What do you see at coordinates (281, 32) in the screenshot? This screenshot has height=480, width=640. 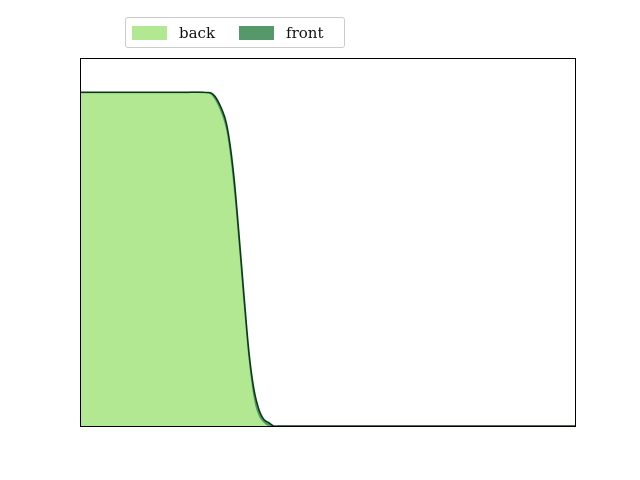 I see `legend-item-front: front` at bounding box center [281, 32].